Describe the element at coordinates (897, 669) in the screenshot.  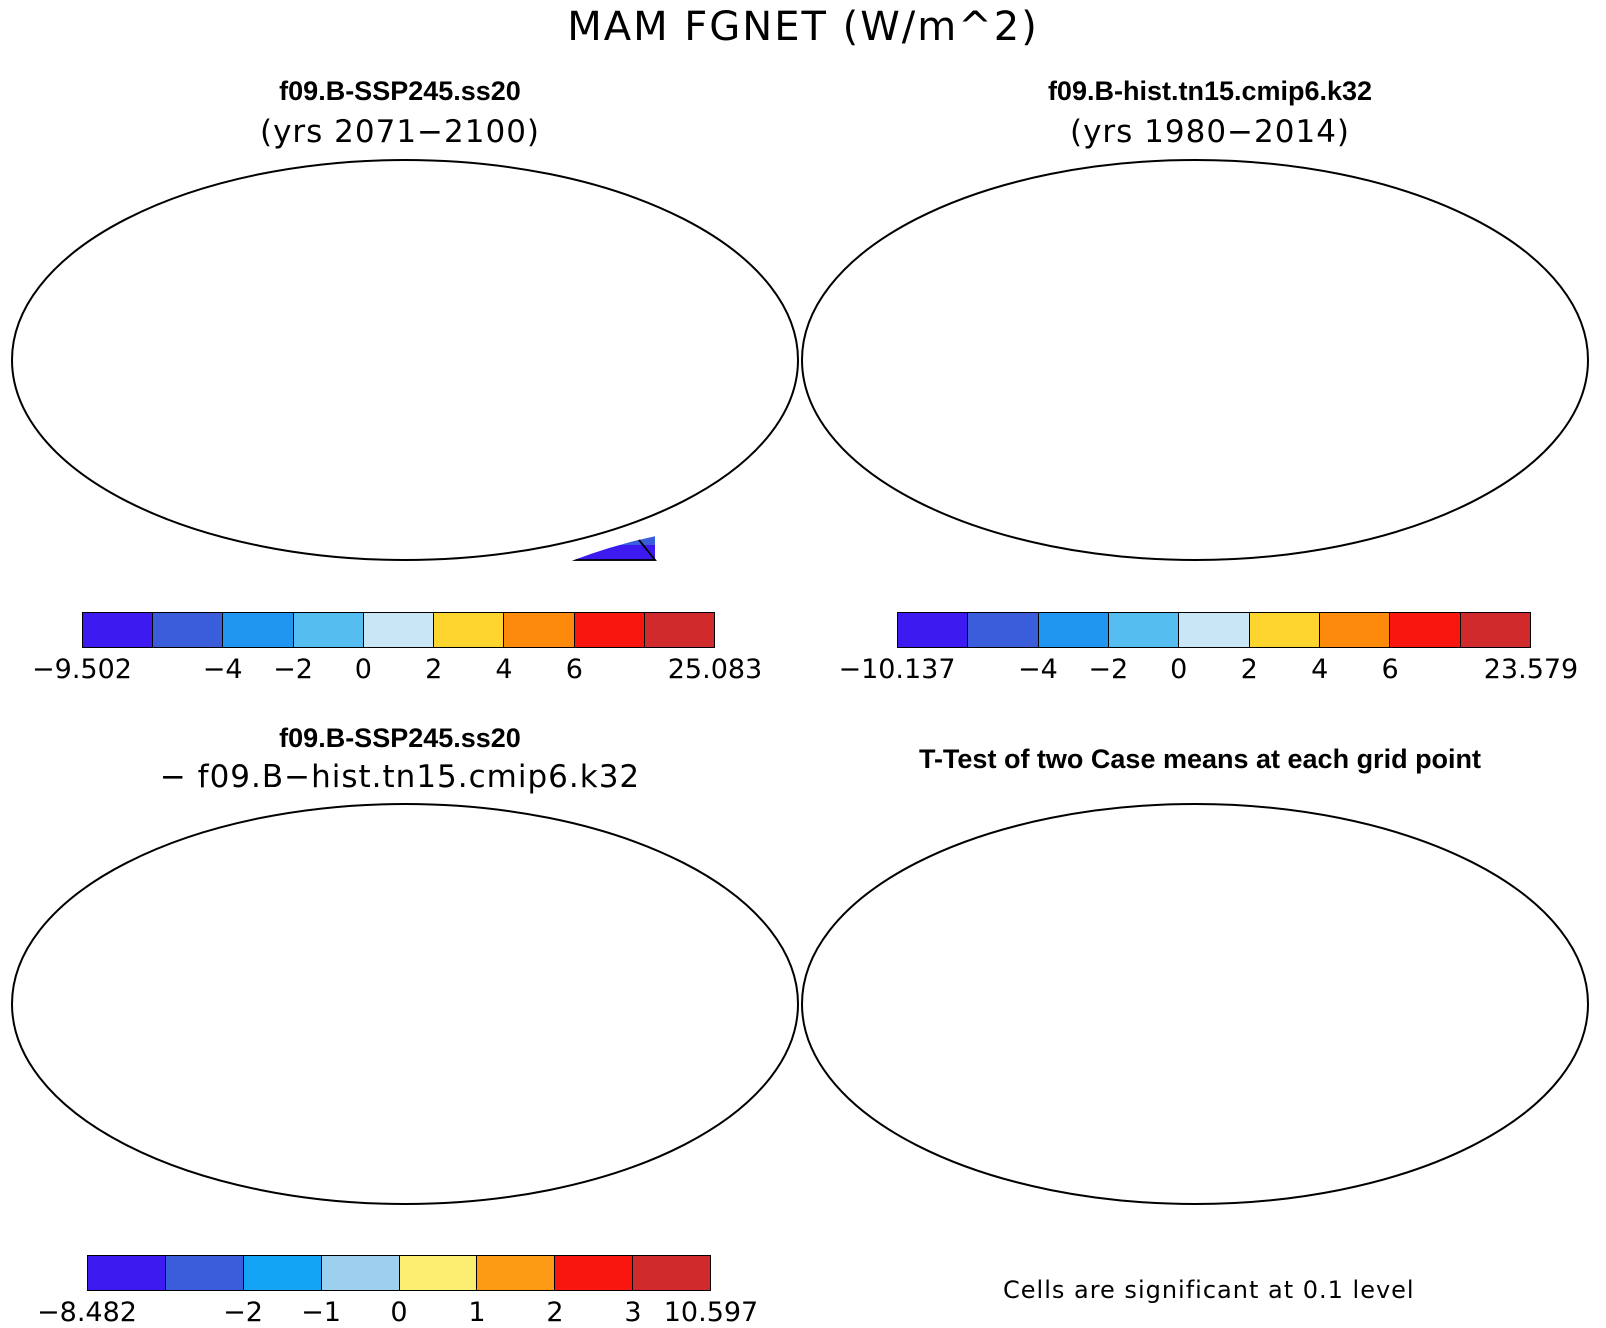
I see `colorbar-label: −10.137` at that location.